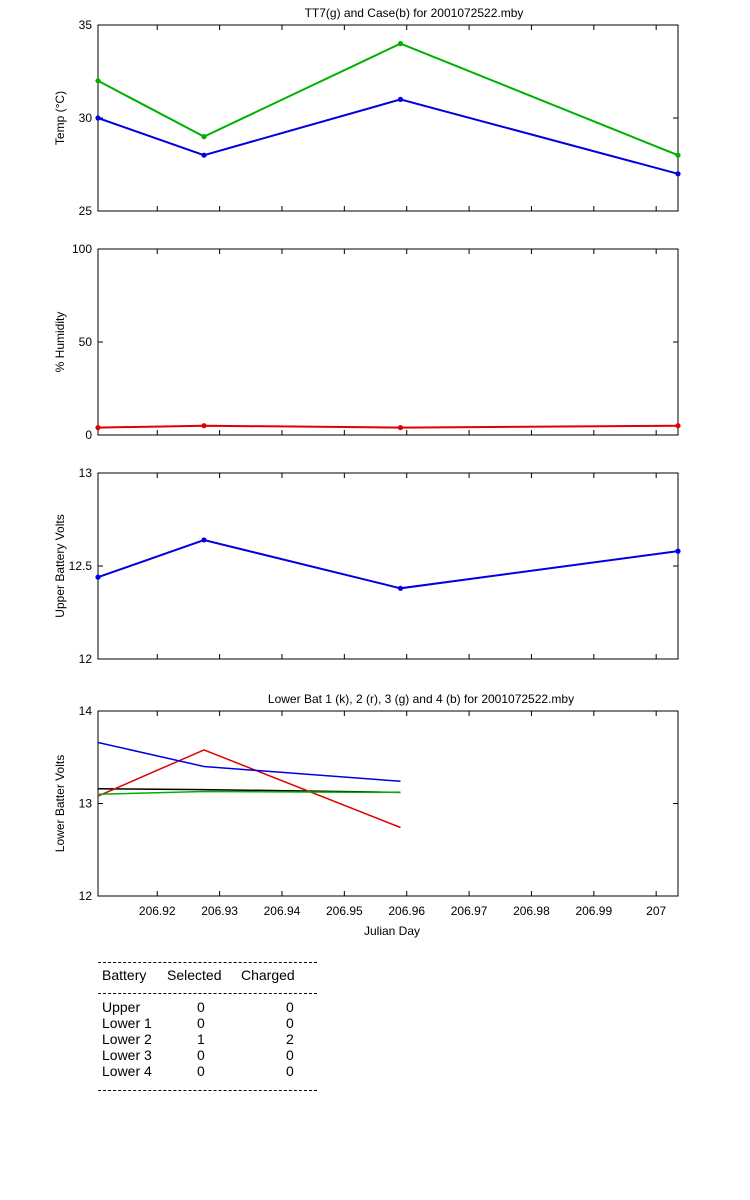 Image resolution: width=750 pixels, height=1200 pixels. What do you see at coordinates (86, 25) in the screenshot?
I see `chart-1-ytick-label: 35` at bounding box center [86, 25].